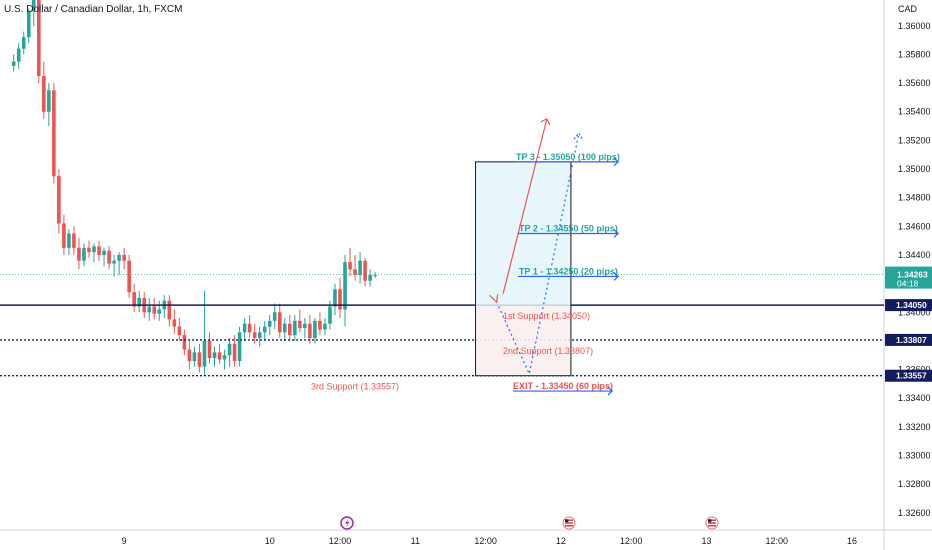 This screenshot has height=550, width=932. I want to click on tp1-label: TP 1 - 1.34250 (20 pips), so click(568, 271).